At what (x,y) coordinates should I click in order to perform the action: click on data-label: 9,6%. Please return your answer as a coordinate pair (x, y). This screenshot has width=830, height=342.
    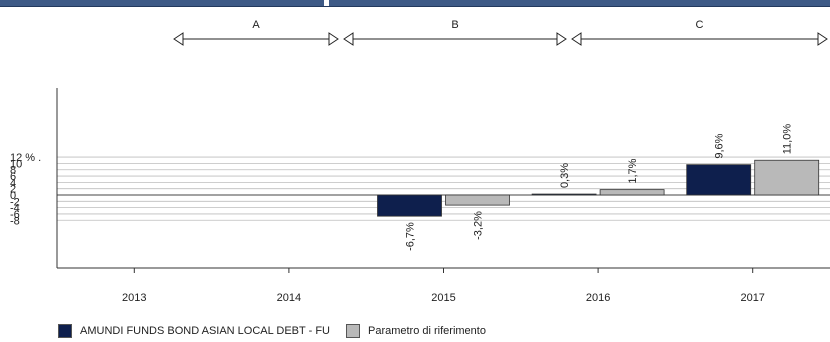
    Looking at the image, I should click on (720, 145).